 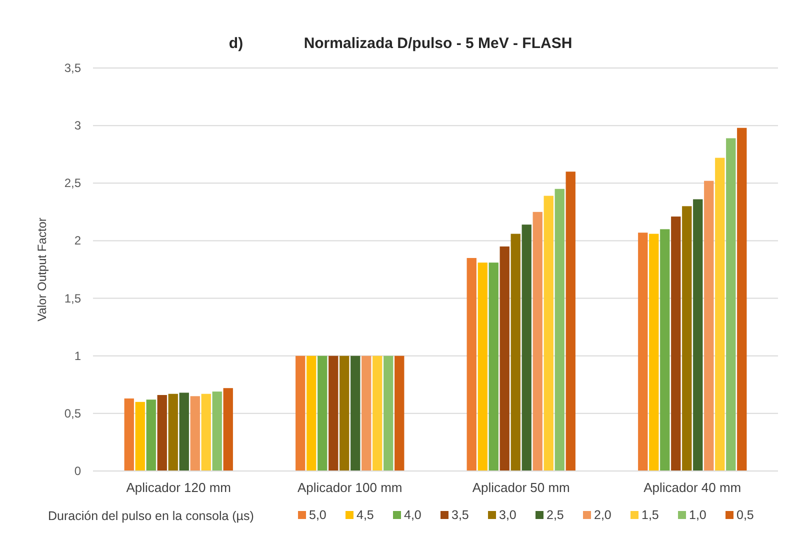 I want to click on legend-label: 2,0, so click(x=603, y=515).